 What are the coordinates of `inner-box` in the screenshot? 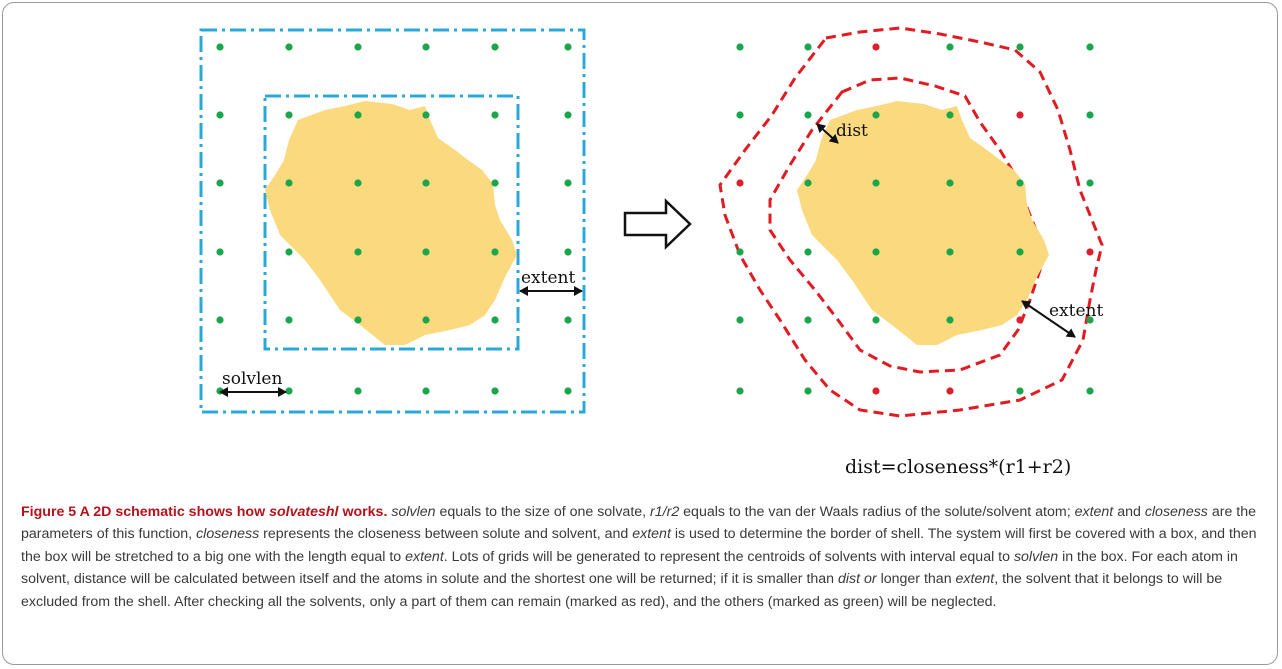 It's located at (391, 222).